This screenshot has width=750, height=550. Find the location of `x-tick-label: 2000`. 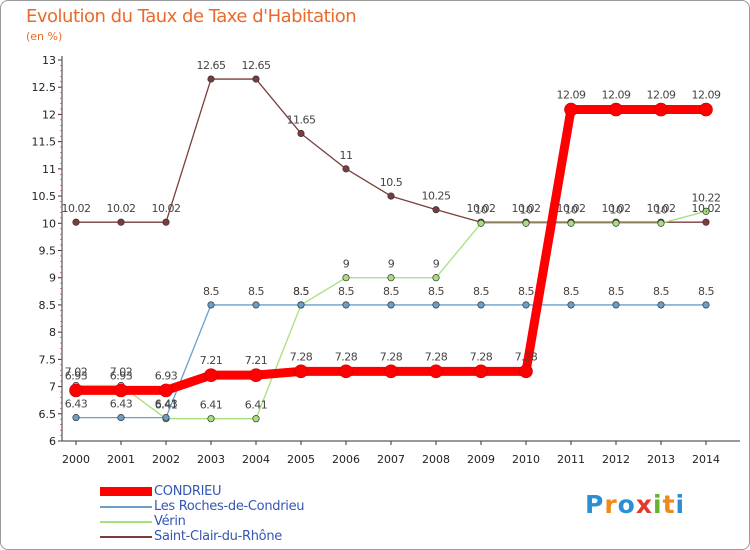

x-tick-label: 2000 is located at coordinates (76, 459).